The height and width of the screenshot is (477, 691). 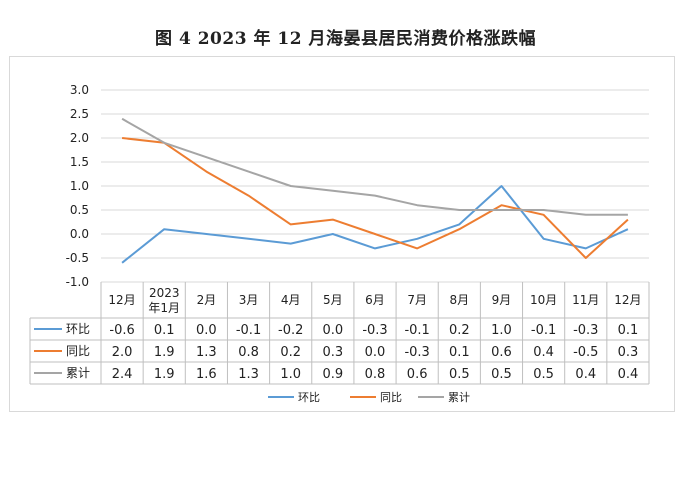 I want to click on y-tick-label: 3.0, so click(x=79, y=90).